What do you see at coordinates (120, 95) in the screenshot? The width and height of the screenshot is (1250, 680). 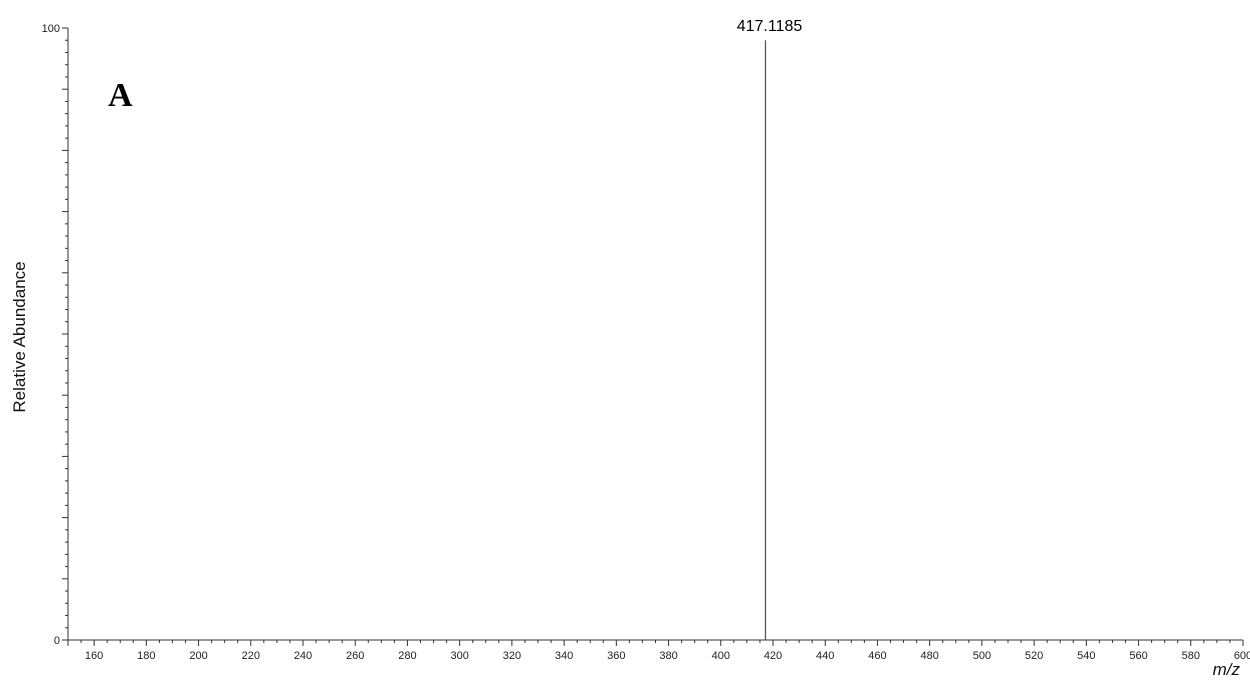 I see `panel-letter: A` at bounding box center [120, 95].